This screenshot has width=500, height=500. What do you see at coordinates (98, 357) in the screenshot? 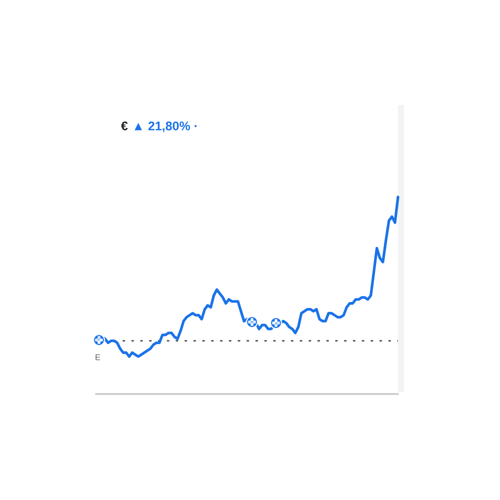
I see `annotation: E` at bounding box center [98, 357].